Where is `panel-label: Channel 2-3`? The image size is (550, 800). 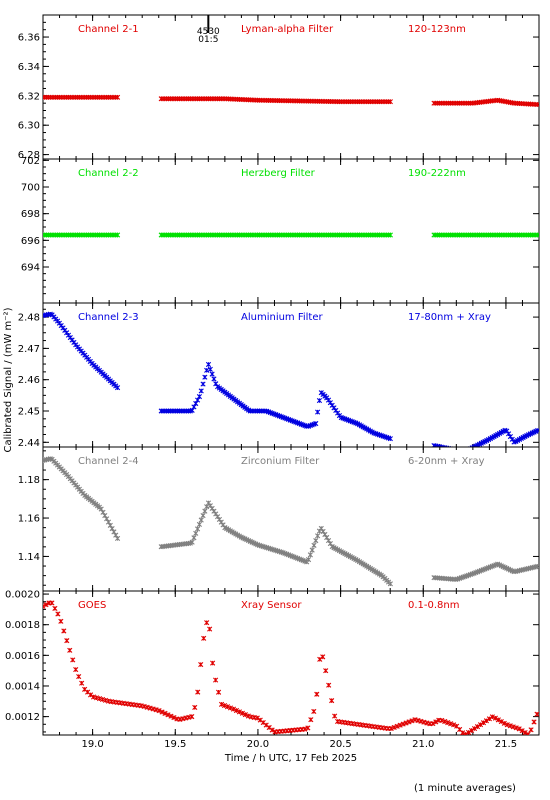
panel-label: Channel 2-3 is located at coordinates (108, 317).